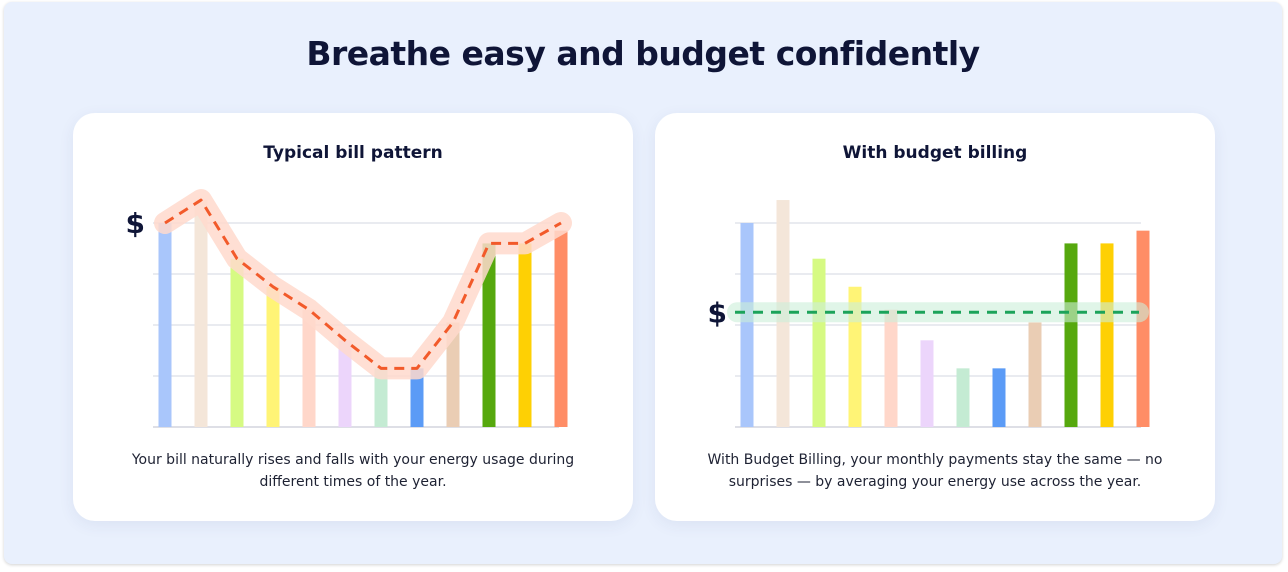  I want to click on typical-bill-card-title: Typical bill pattern, so click(353, 153).